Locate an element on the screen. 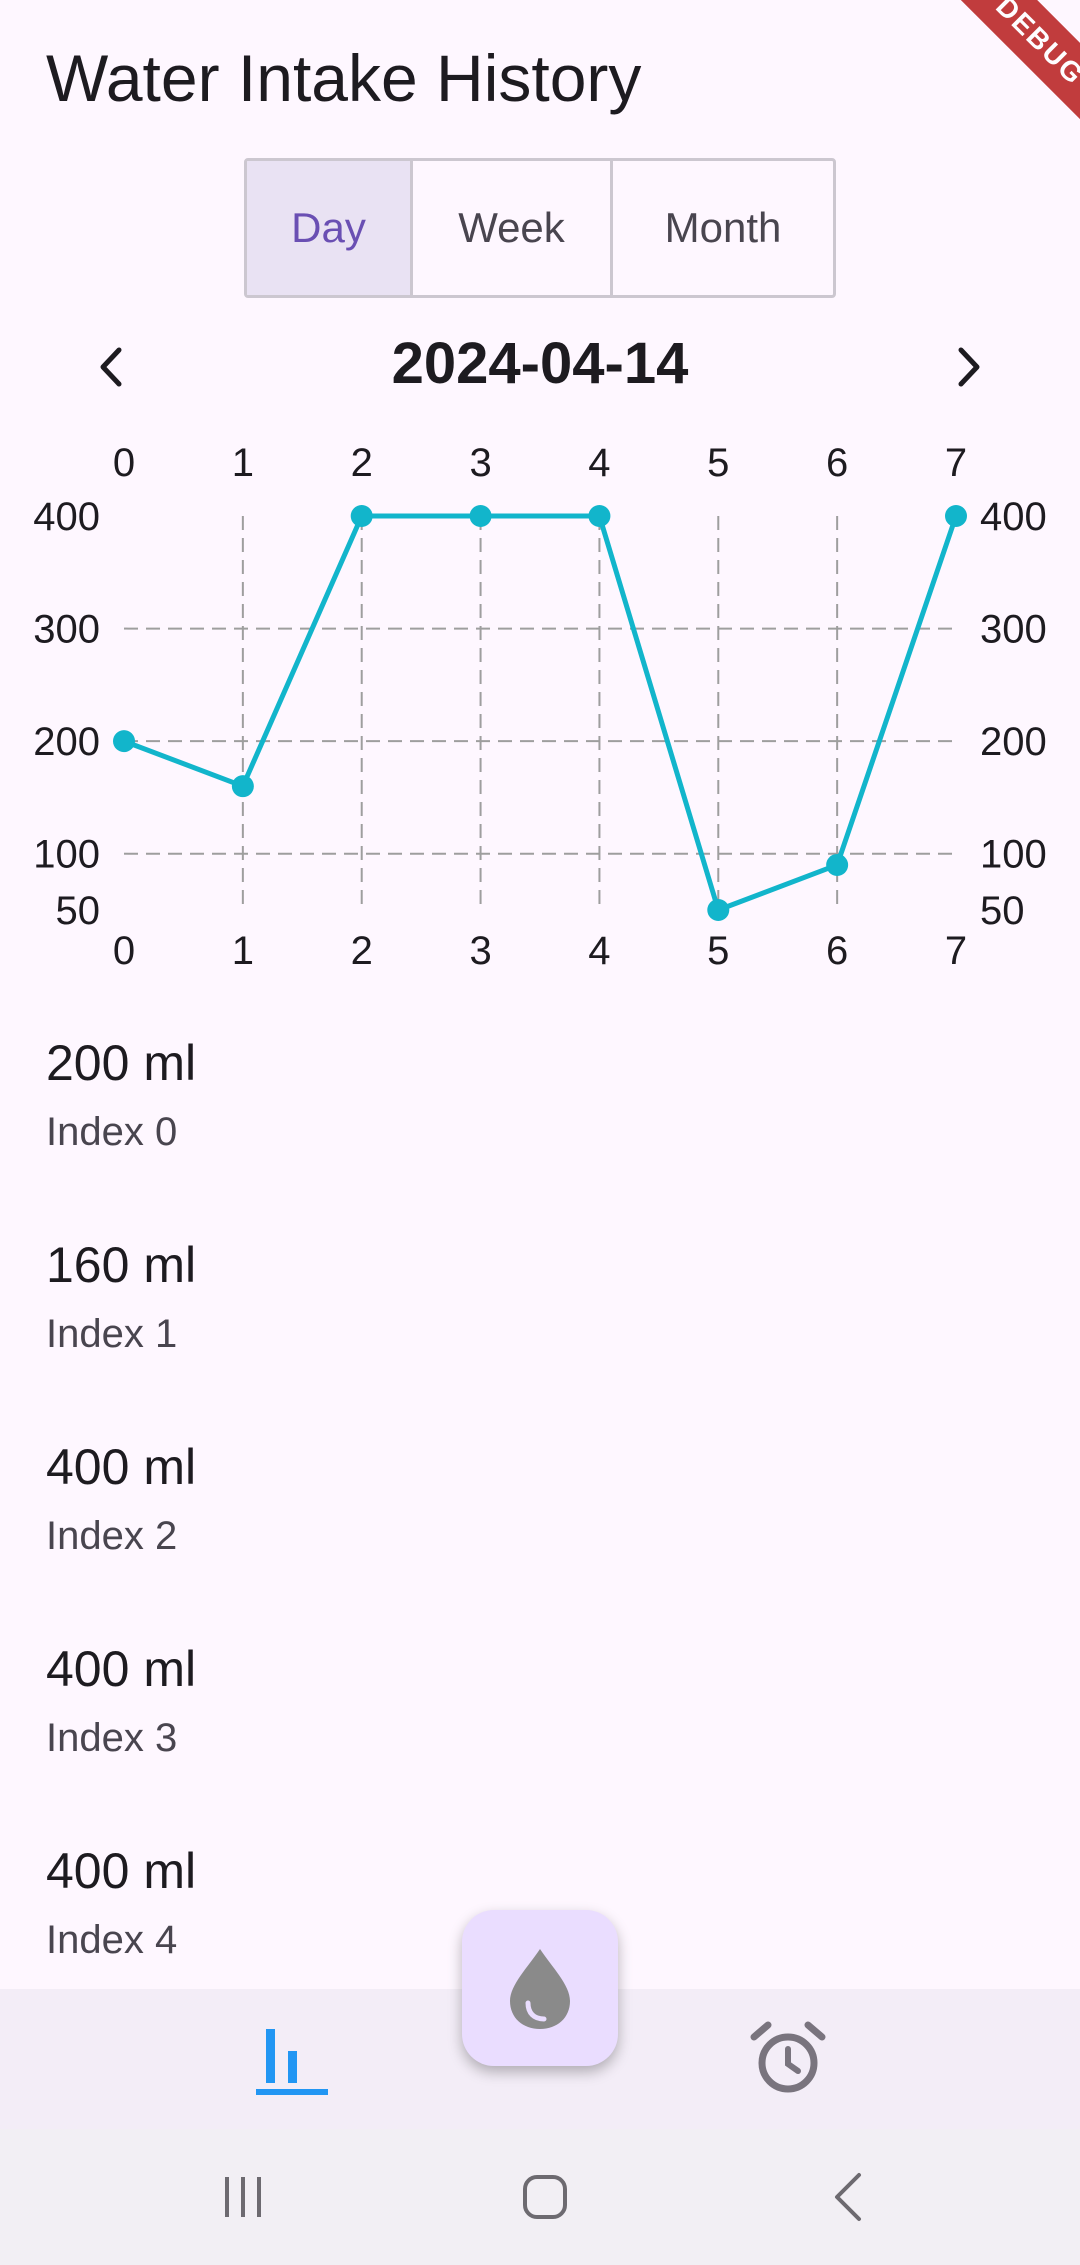  x-tick-label-top: 3 is located at coordinates (480, 463).